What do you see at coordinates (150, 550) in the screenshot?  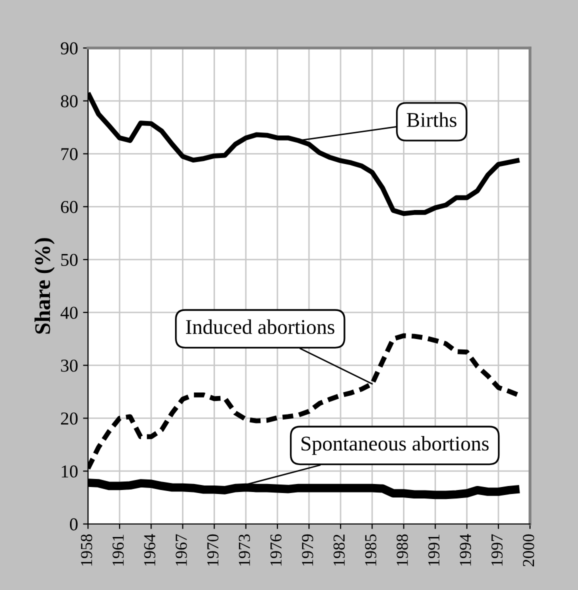 I see `x-tick-label: 1964` at bounding box center [150, 550].